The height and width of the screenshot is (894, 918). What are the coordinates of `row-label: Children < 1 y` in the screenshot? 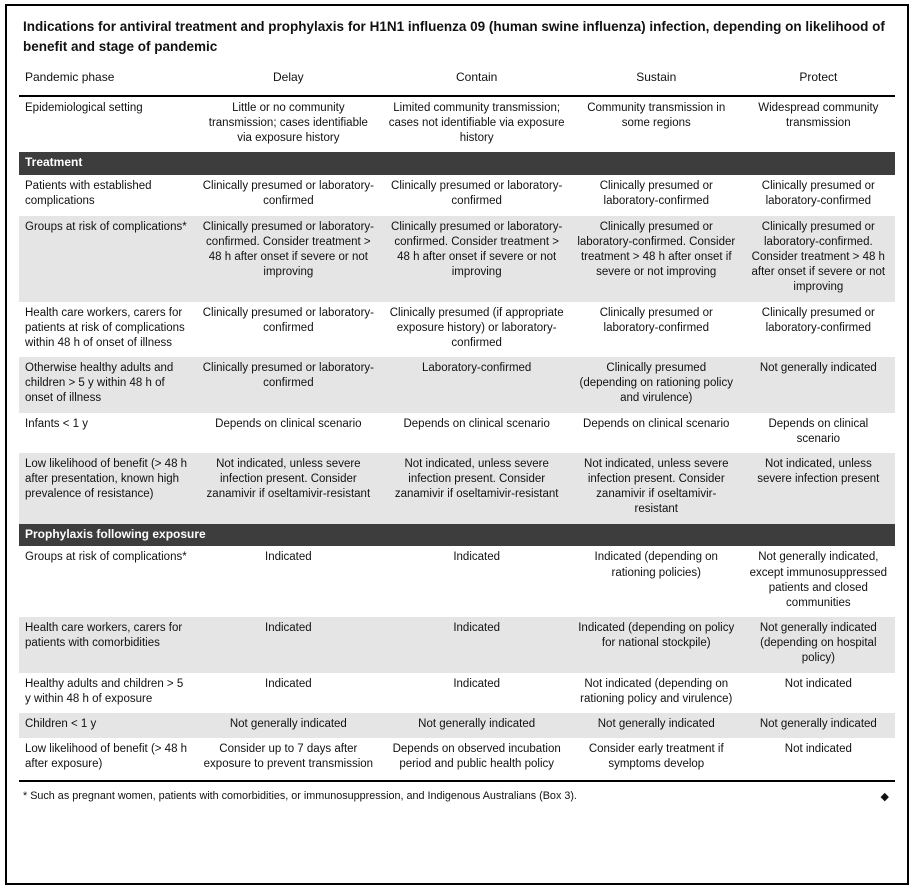 It's located at (107, 725).